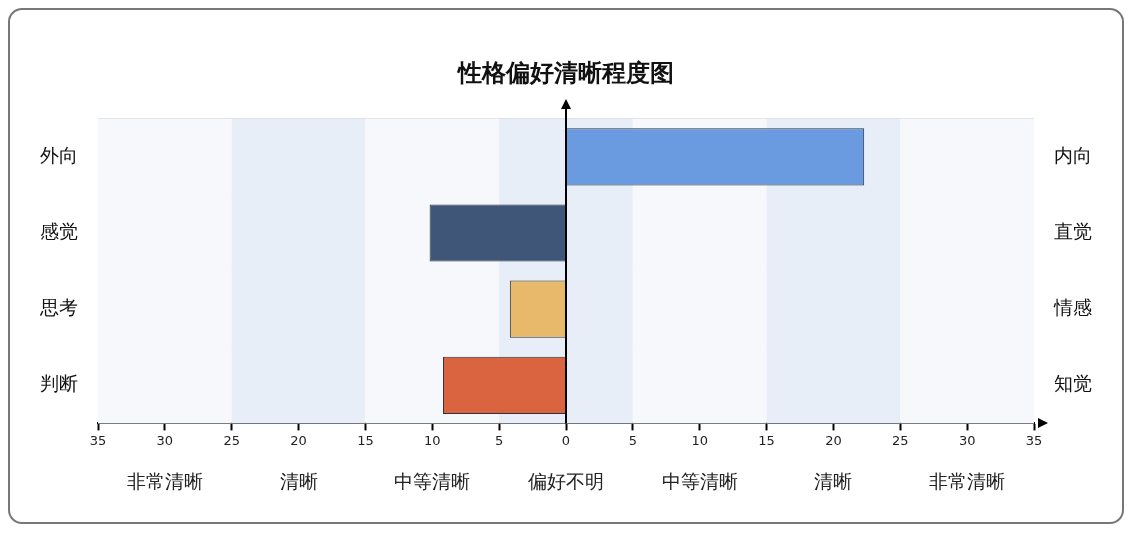  I want to click on y-tick-label: 感觉, so click(59, 230).